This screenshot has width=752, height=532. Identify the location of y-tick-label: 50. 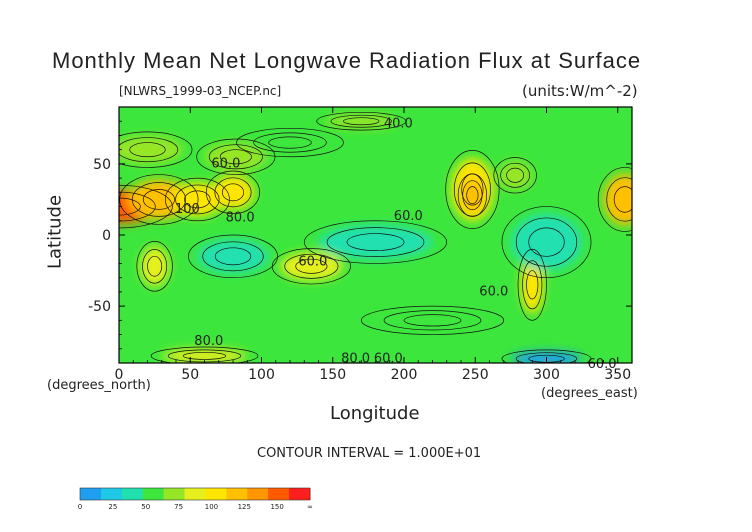
(102, 165).